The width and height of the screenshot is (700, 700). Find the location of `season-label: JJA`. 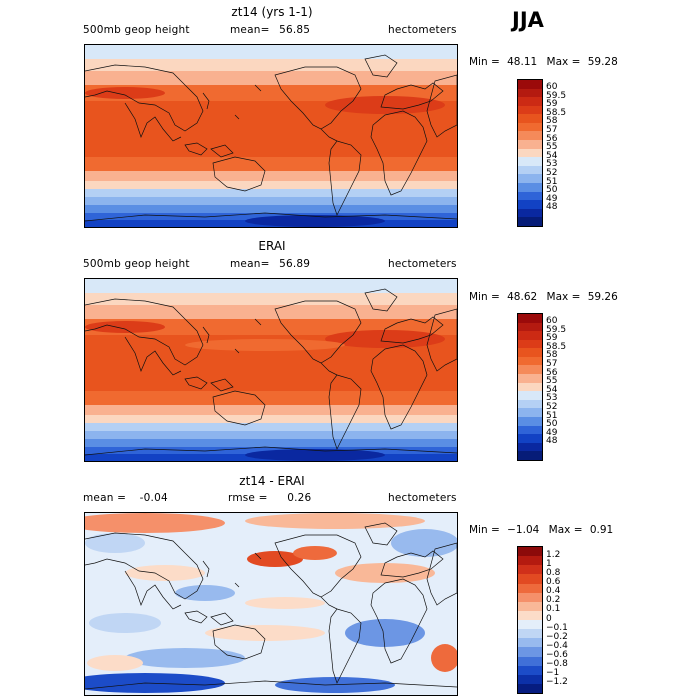

season-label: JJA is located at coordinates (528, 20).